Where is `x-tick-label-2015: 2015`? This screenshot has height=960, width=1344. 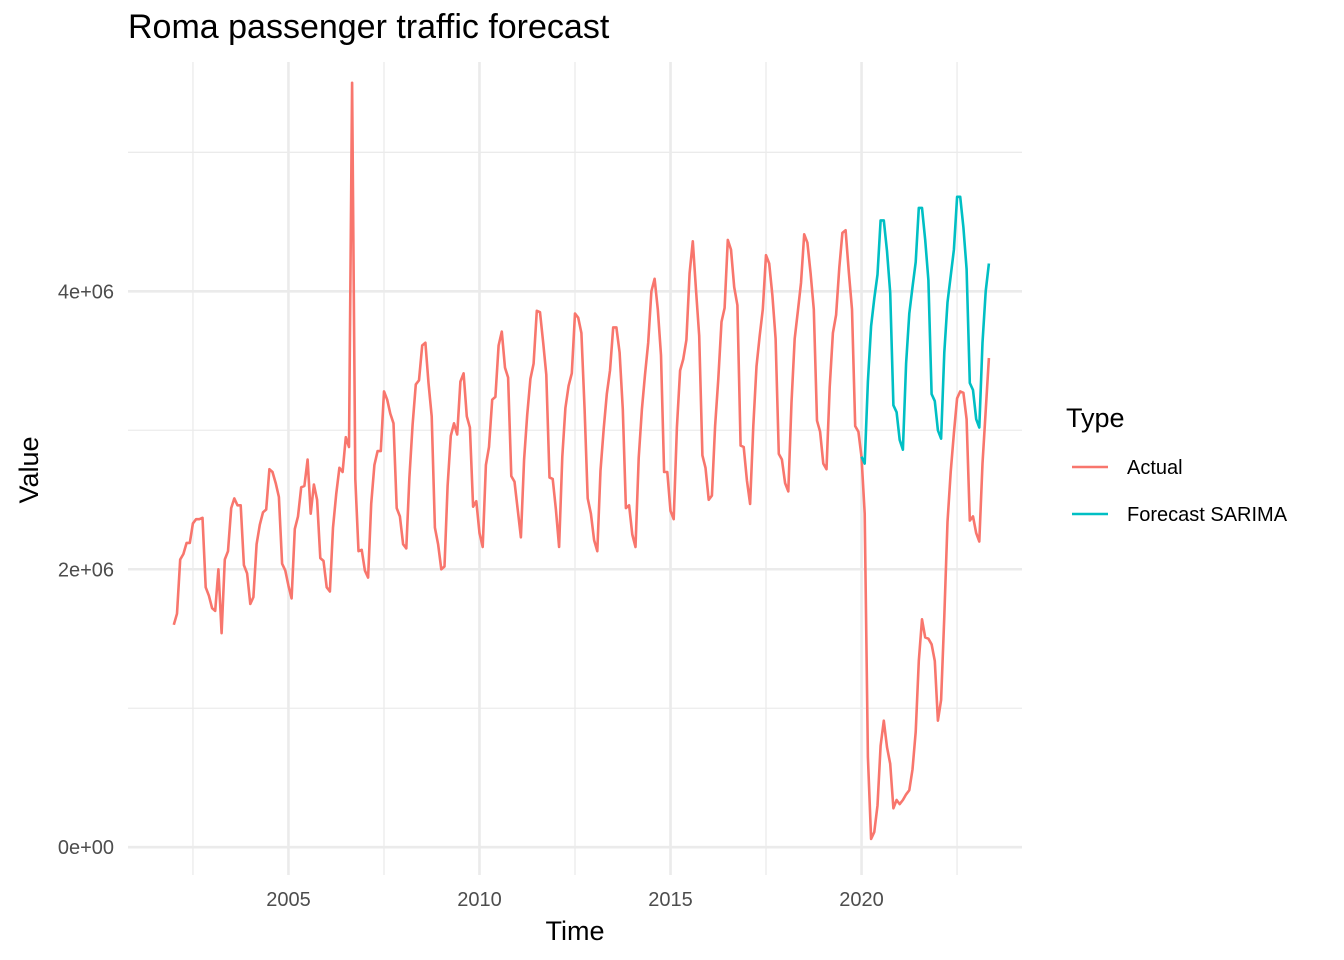
x-tick-label-2015: 2015 is located at coordinates (670, 900).